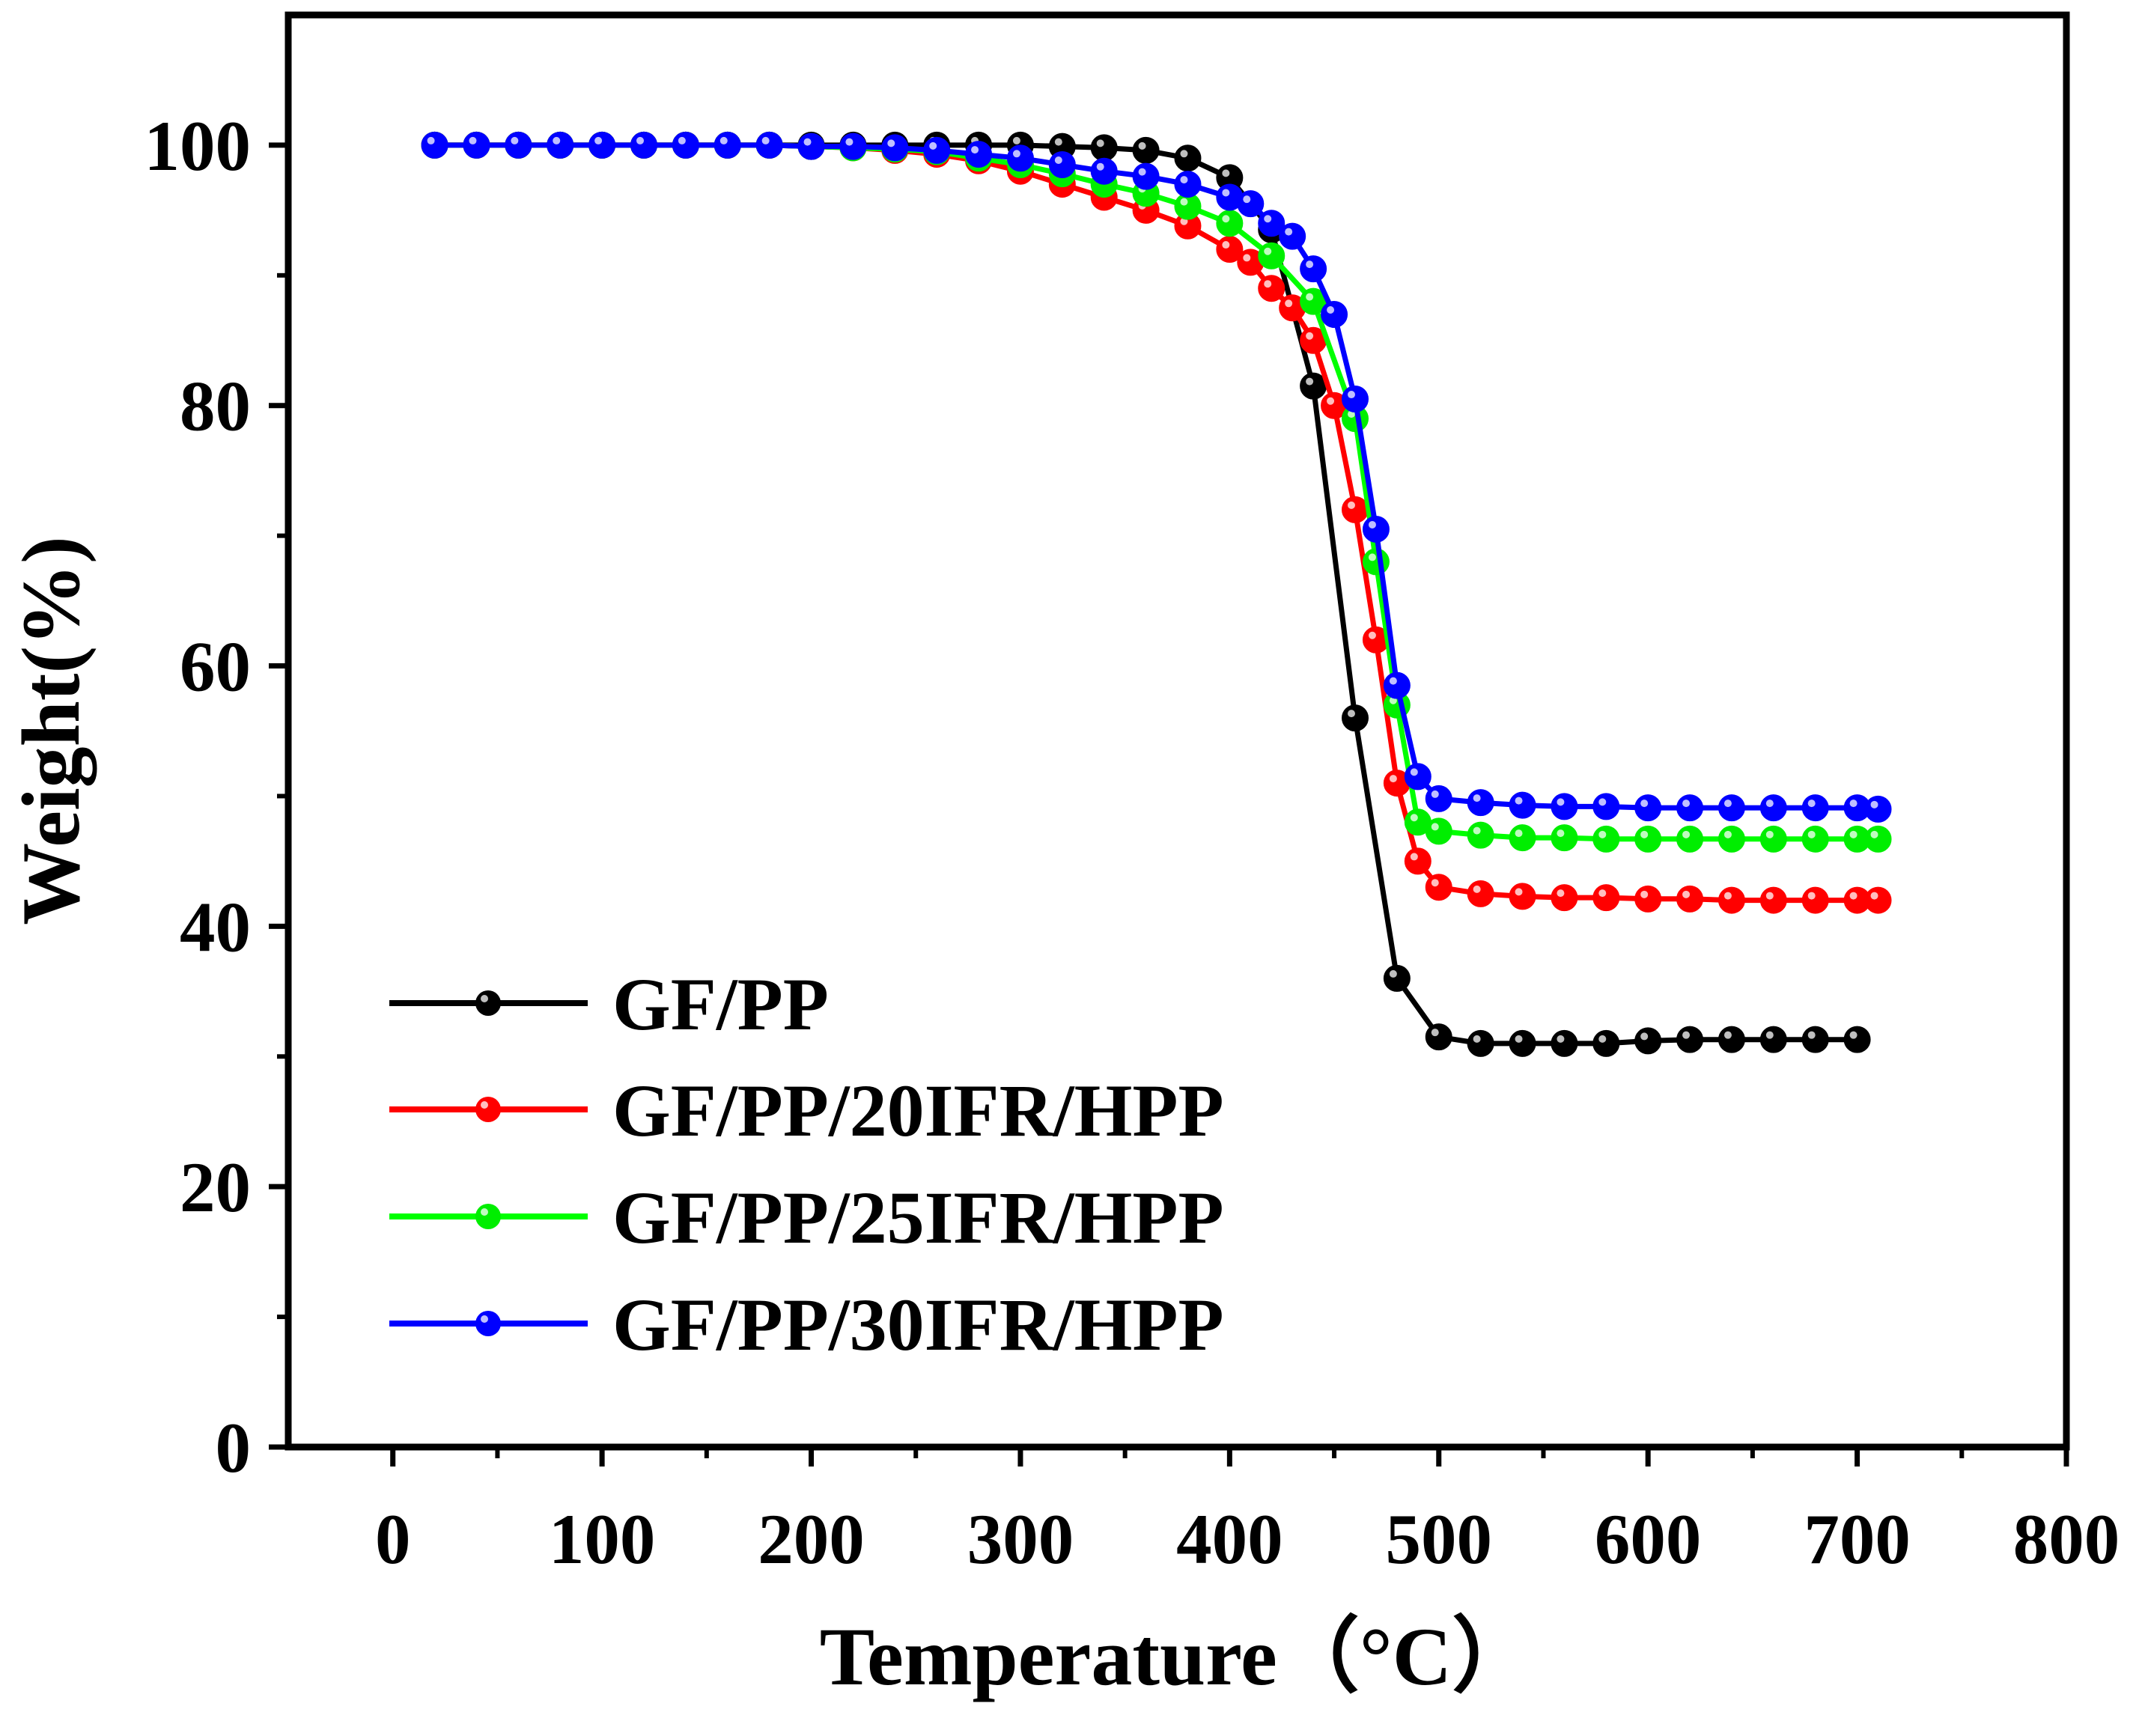 Image resolution: width=2142 pixels, height=1736 pixels. Describe the element at coordinates (720, 1005) in the screenshot. I see `legend-label: GF/PP` at that location.